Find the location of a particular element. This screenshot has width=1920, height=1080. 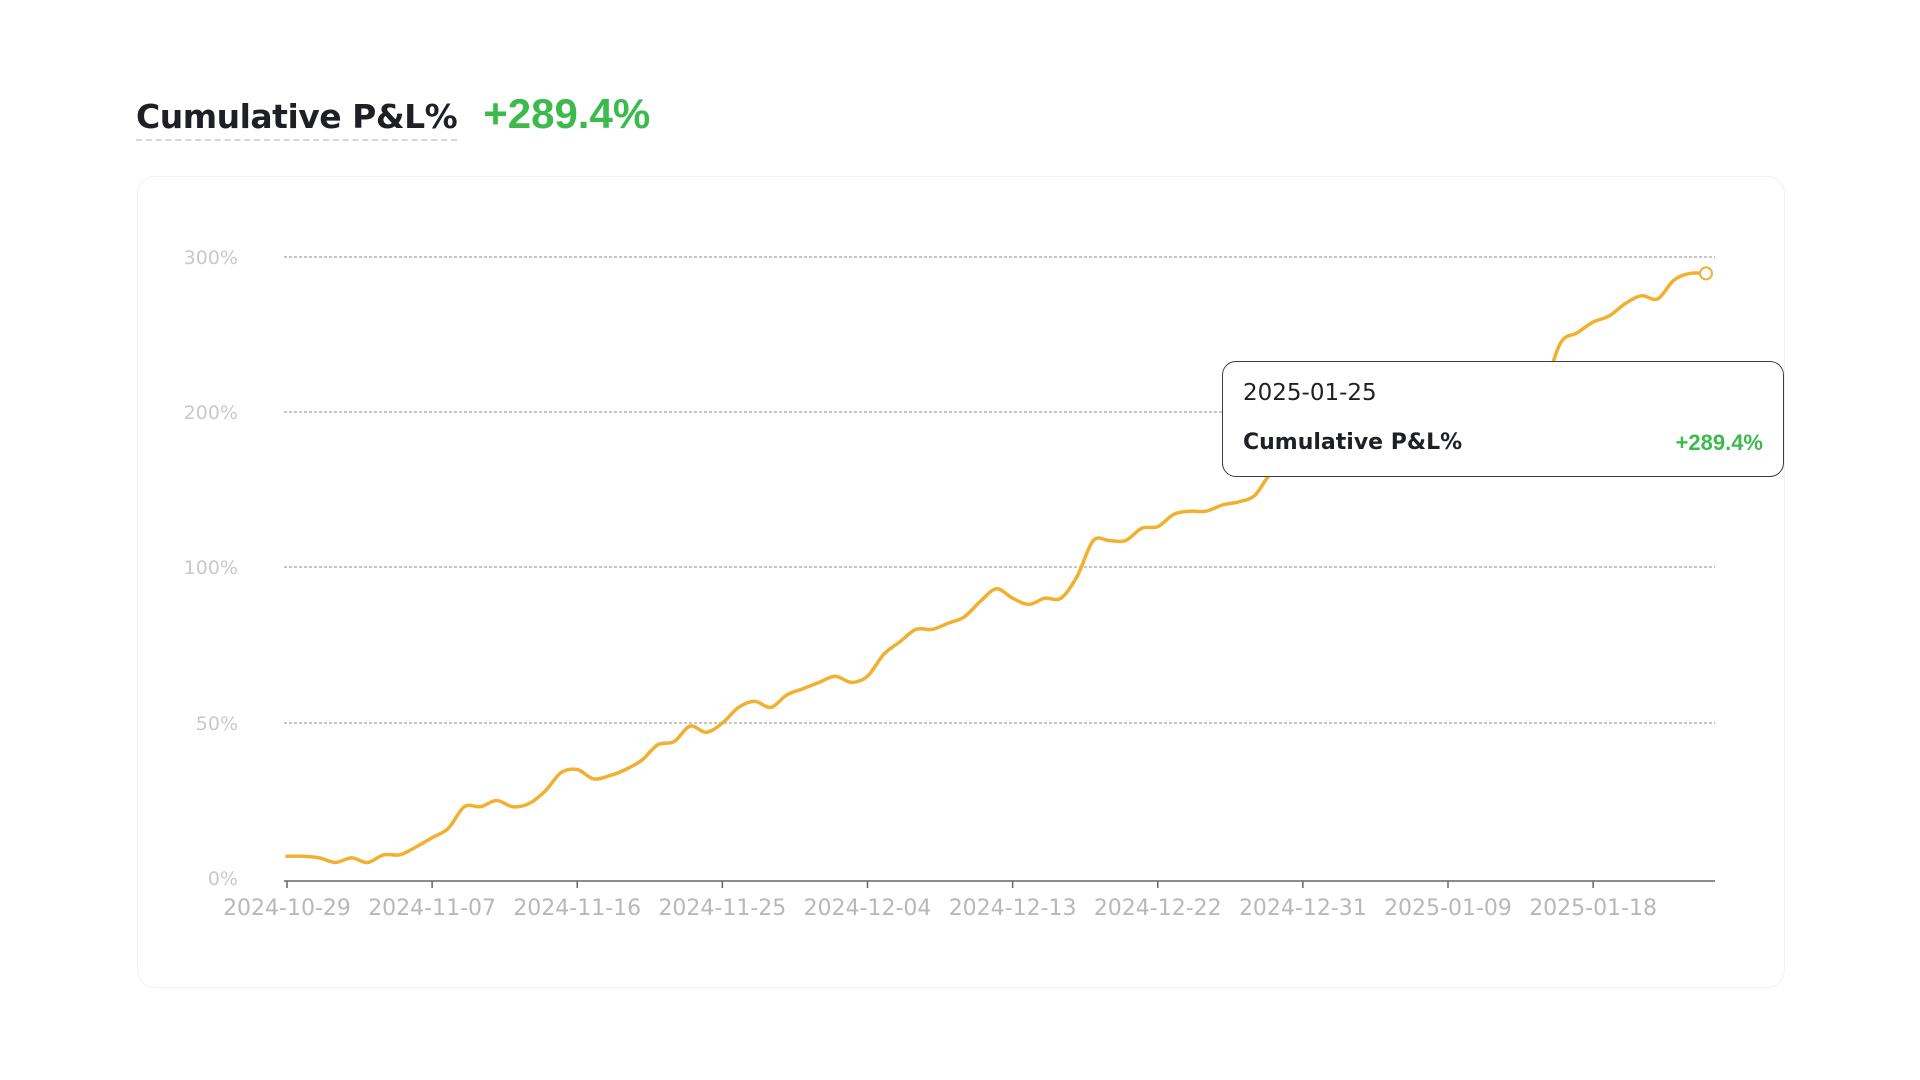

x-tick-label: 2025-01-18 is located at coordinates (1593, 908).